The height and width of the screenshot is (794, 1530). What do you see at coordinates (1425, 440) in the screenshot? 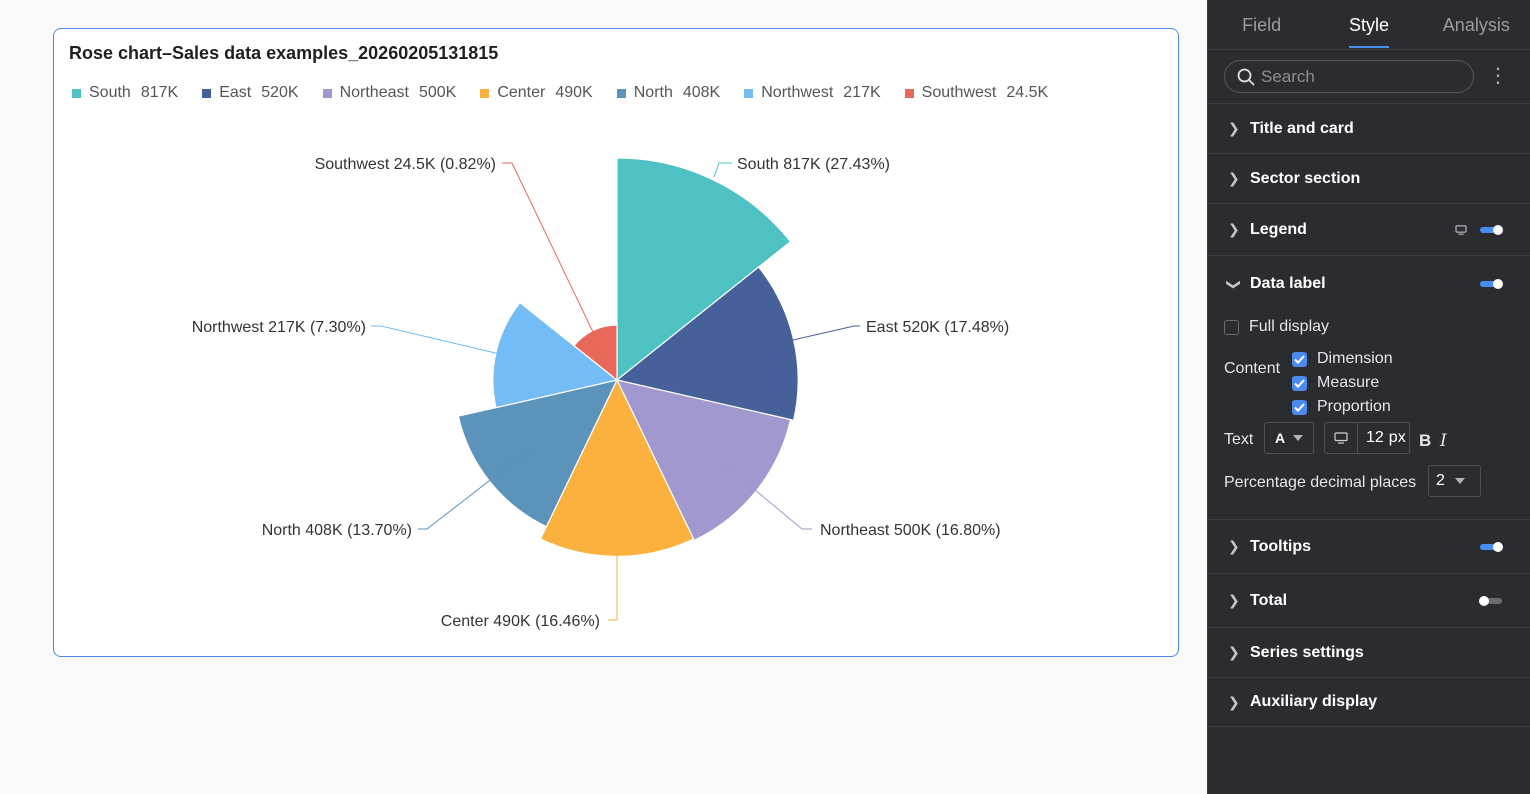
I see `bold-button: B` at bounding box center [1425, 440].